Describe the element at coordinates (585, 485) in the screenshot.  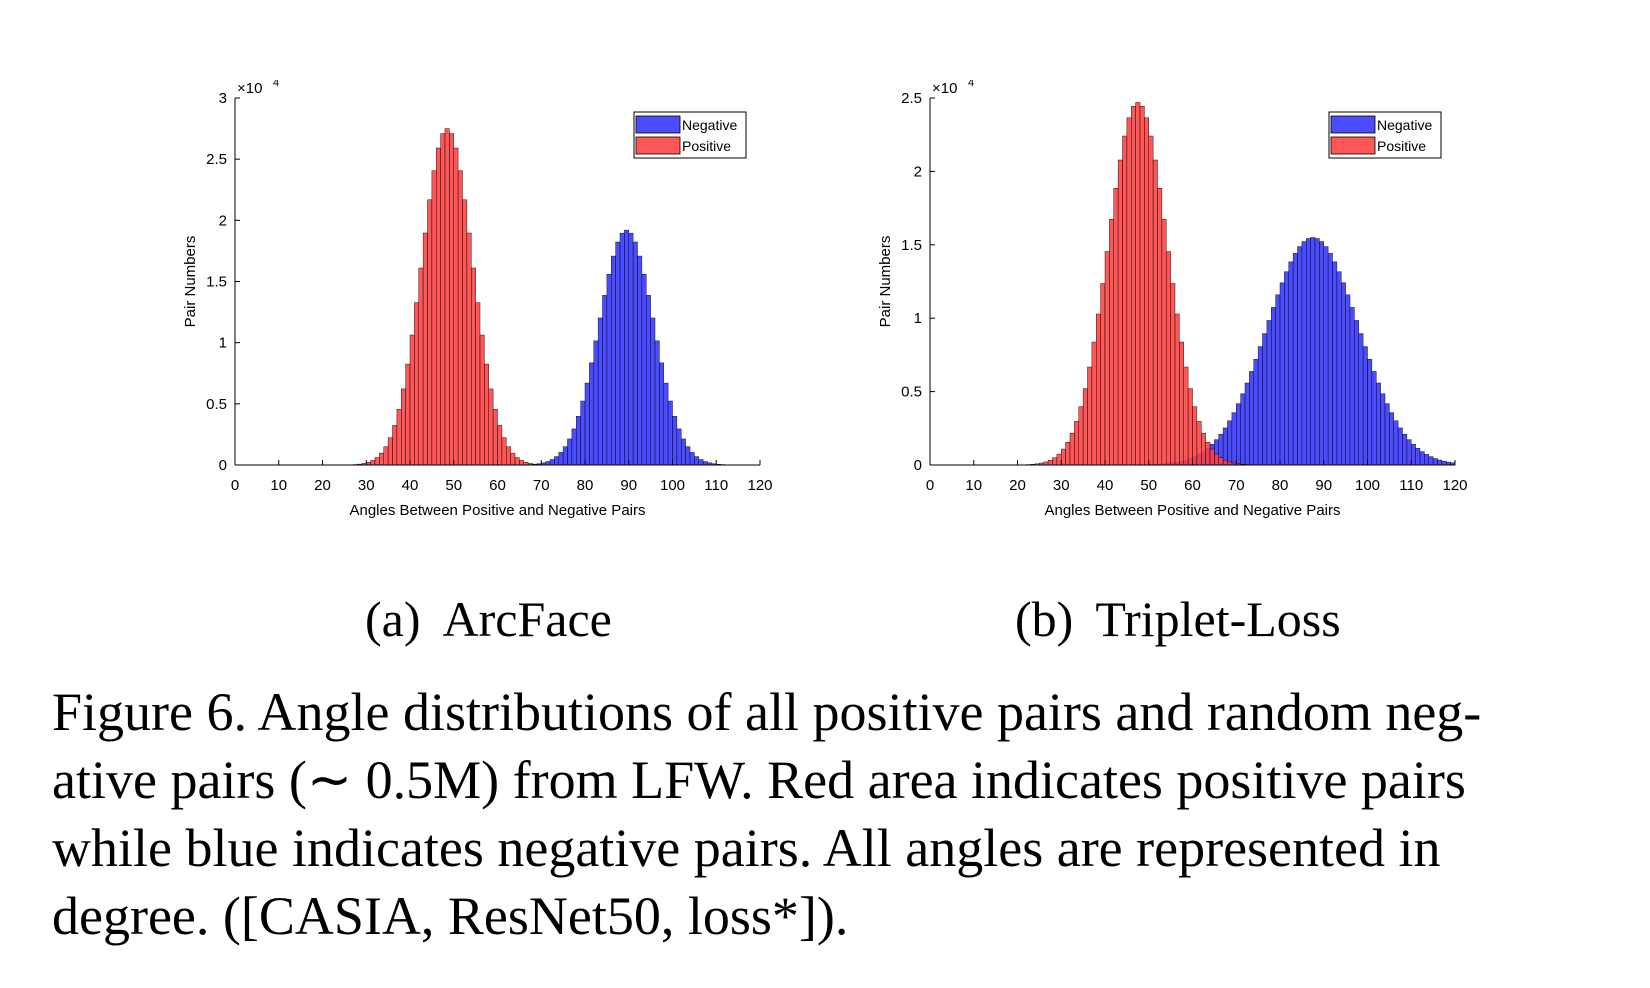
I see `x-tick-label: 80` at that location.